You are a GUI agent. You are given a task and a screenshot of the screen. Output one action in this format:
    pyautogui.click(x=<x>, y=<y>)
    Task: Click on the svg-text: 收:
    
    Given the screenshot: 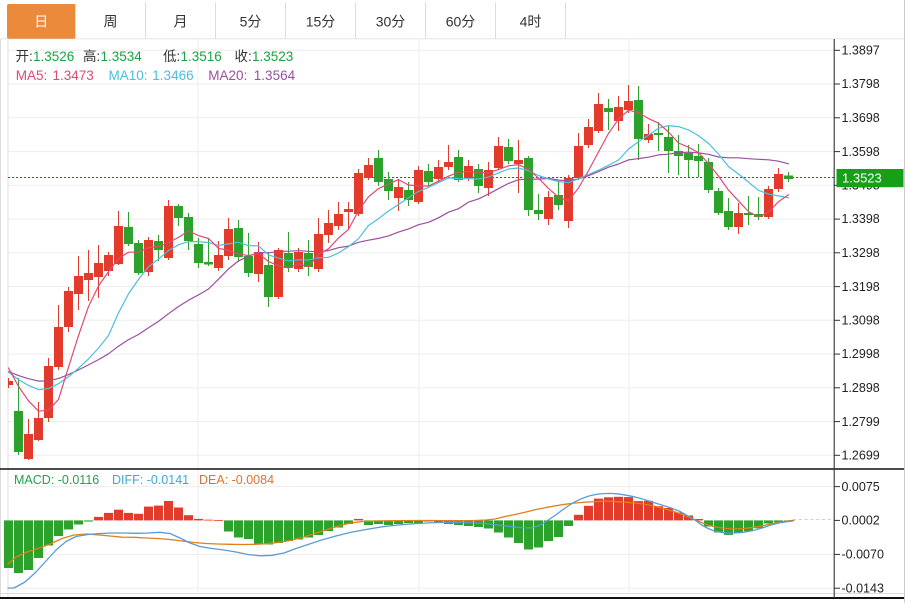 What is the action you would take?
    pyautogui.click(x=243, y=56)
    